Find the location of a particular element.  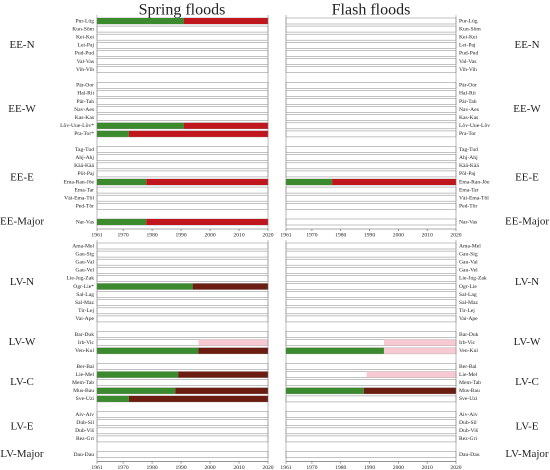

x-tick-label: 2010 is located at coordinates (427, 467).